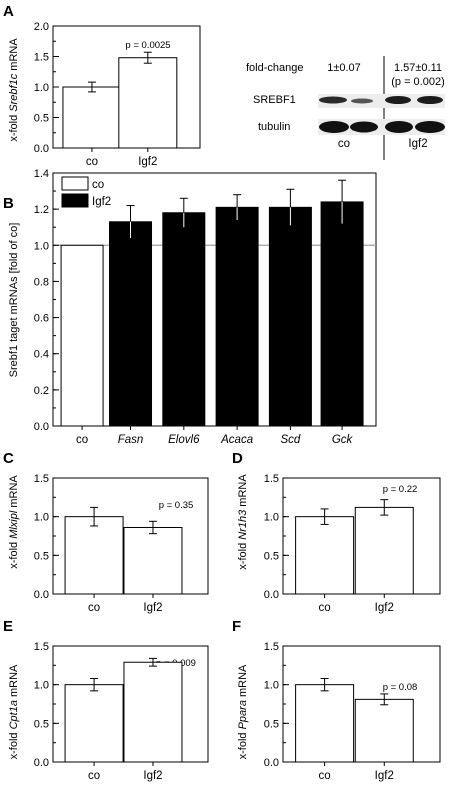  What do you see at coordinates (98, 185) in the screenshot?
I see `legend-label-co: co` at bounding box center [98, 185].